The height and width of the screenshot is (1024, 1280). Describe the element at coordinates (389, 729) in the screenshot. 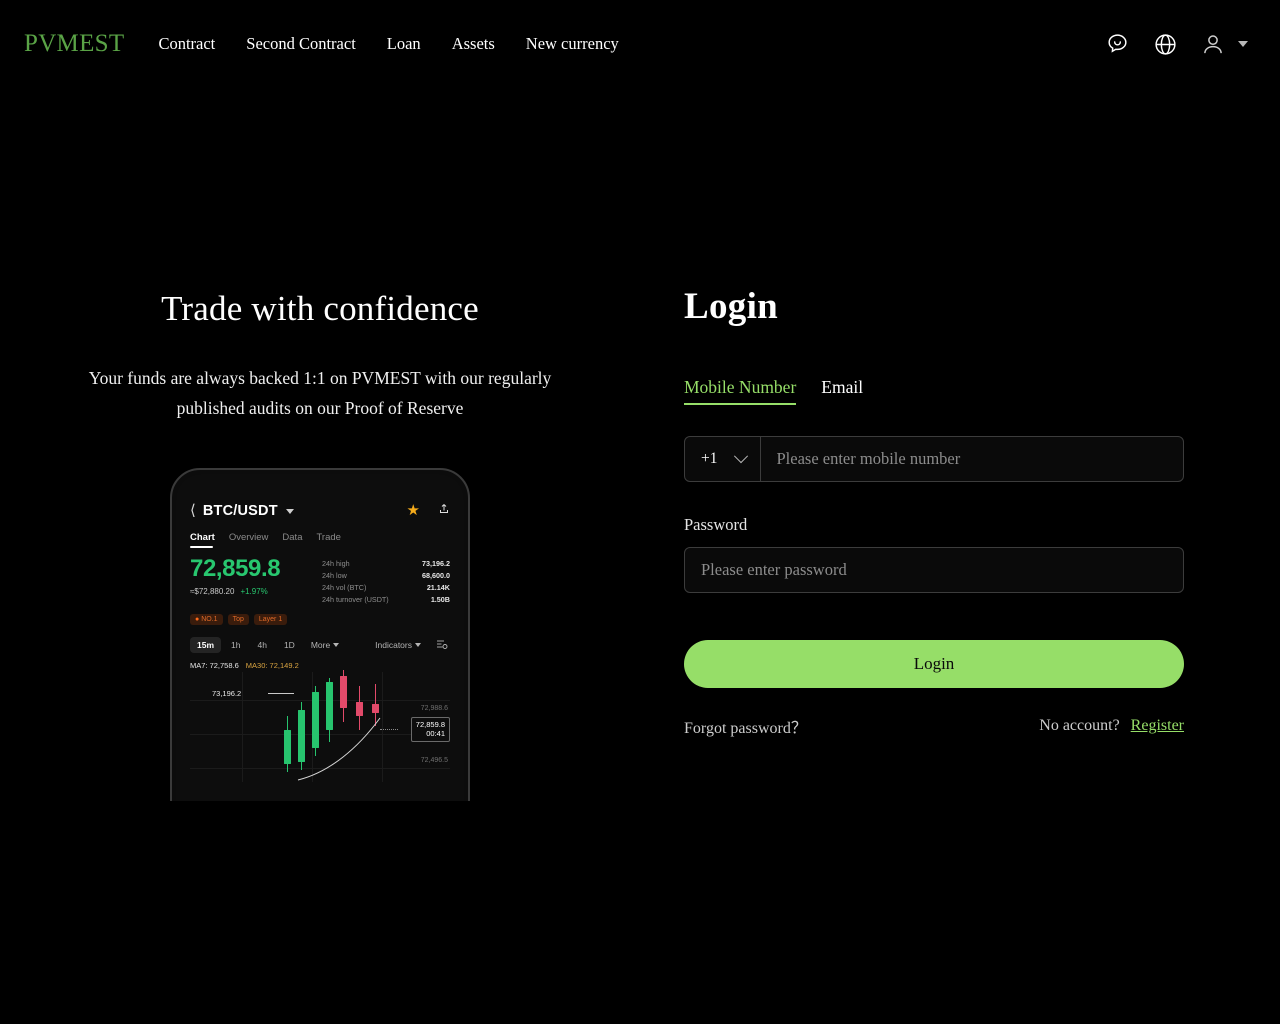

I see `price-tag-leader` at that location.